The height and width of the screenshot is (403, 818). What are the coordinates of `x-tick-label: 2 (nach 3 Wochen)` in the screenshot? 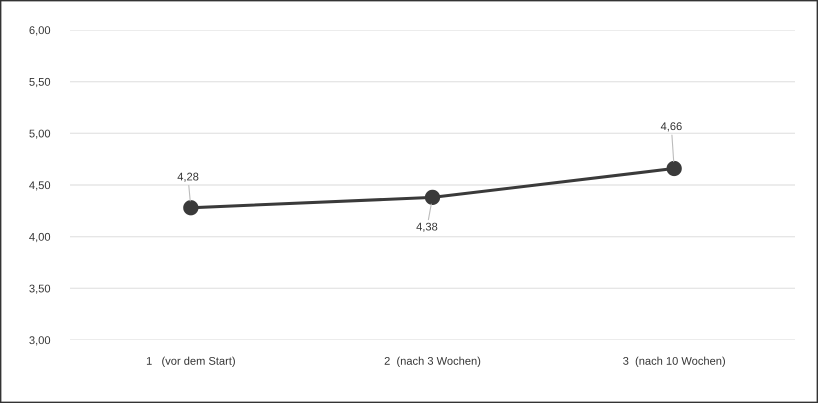 It's located at (432, 362).